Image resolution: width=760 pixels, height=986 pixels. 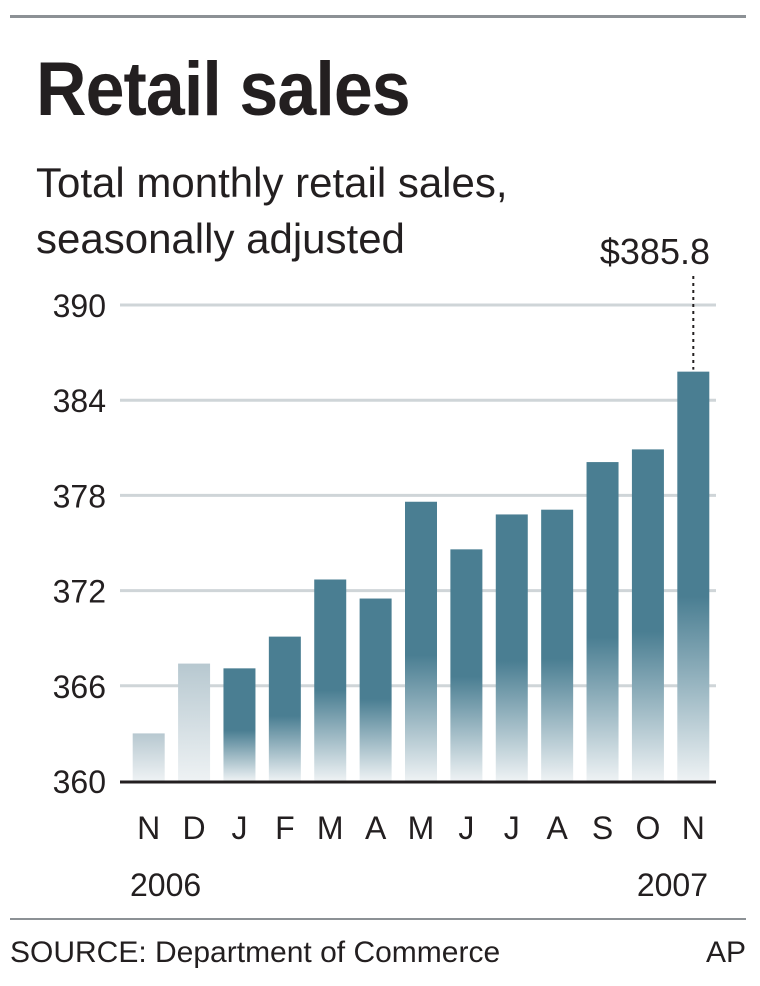 What do you see at coordinates (79, 687) in the screenshot?
I see `y-tick-label: 366` at bounding box center [79, 687].